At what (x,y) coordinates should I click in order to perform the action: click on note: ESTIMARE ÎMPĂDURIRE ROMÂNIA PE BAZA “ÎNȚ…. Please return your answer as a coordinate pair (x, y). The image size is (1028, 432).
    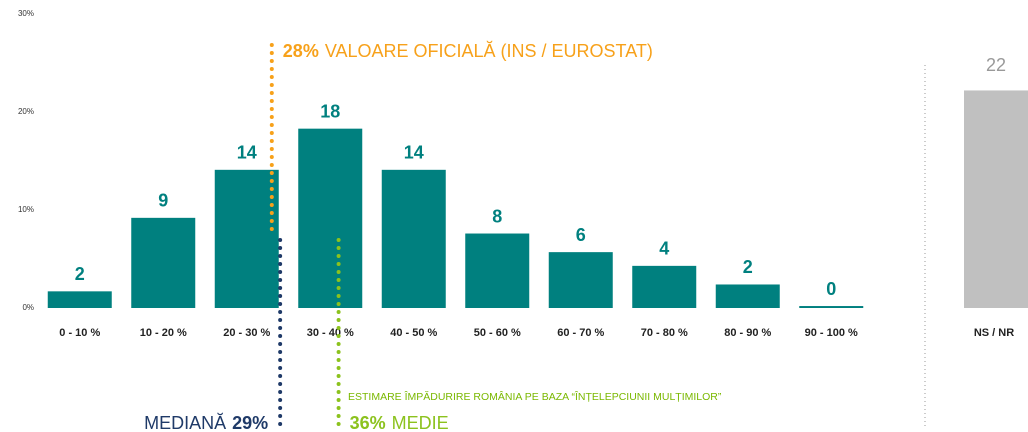
    Looking at the image, I should click on (535, 396).